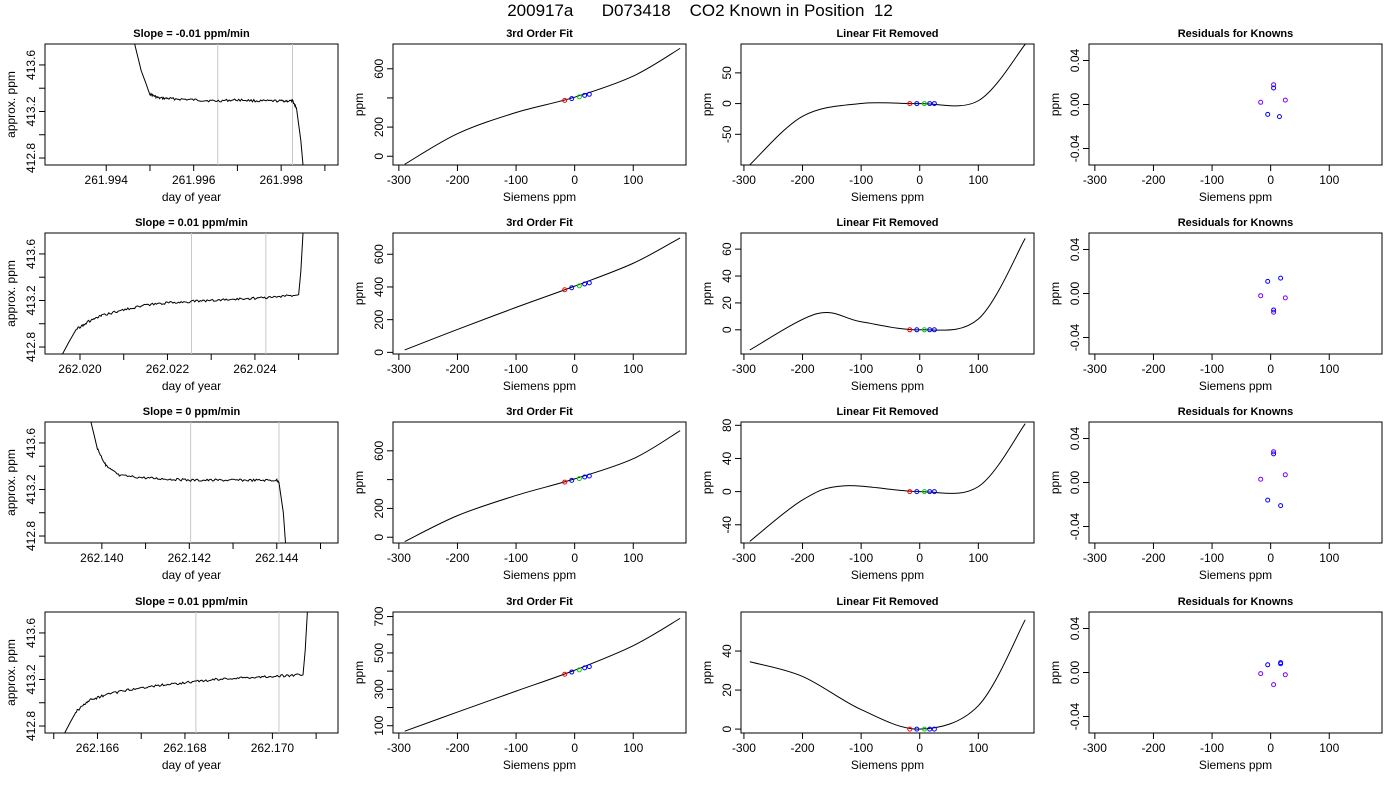 This screenshot has height=800, width=1400. I want to click on panel-title: Slope = 0.01 ppm/min, so click(191, 602).